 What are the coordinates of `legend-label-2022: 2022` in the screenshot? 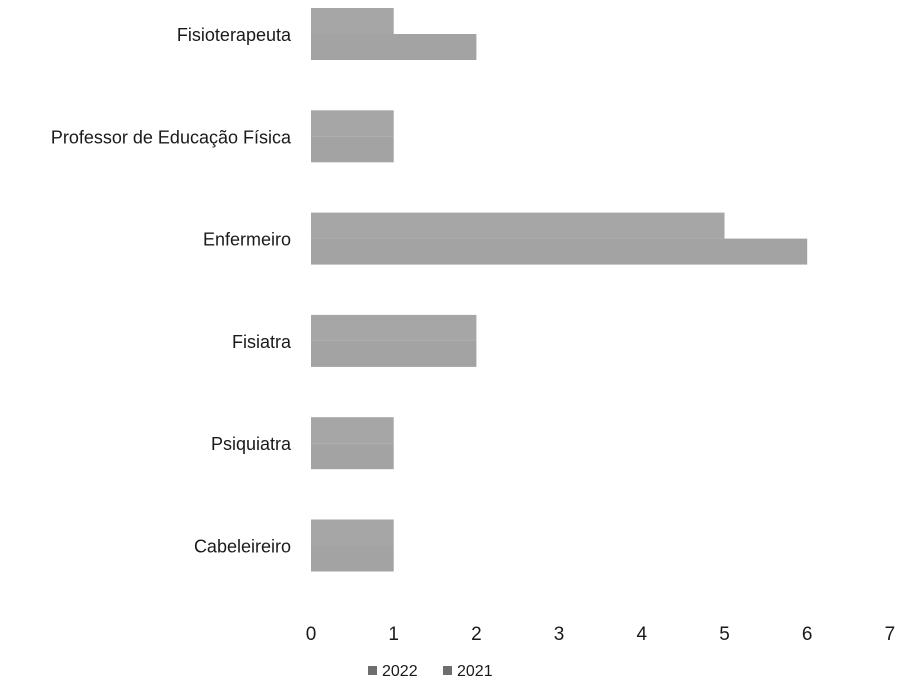 It's located at (400, 671).